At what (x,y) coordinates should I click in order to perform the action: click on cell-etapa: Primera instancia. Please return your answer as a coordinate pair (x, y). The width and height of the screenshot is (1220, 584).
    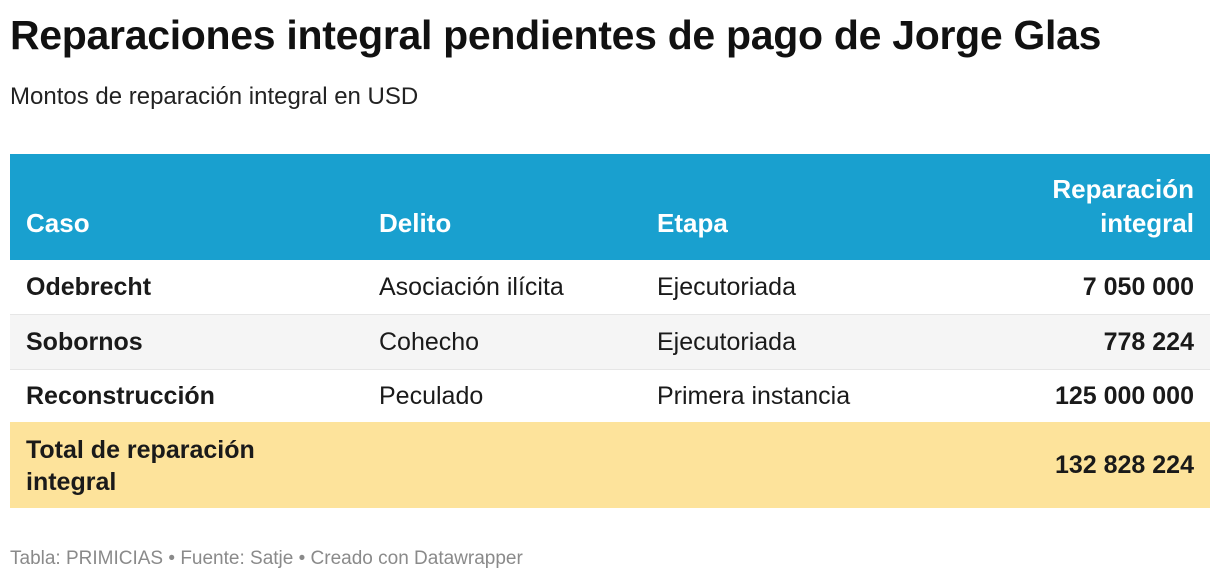
    Looking at the image, I should click on (754, 396).